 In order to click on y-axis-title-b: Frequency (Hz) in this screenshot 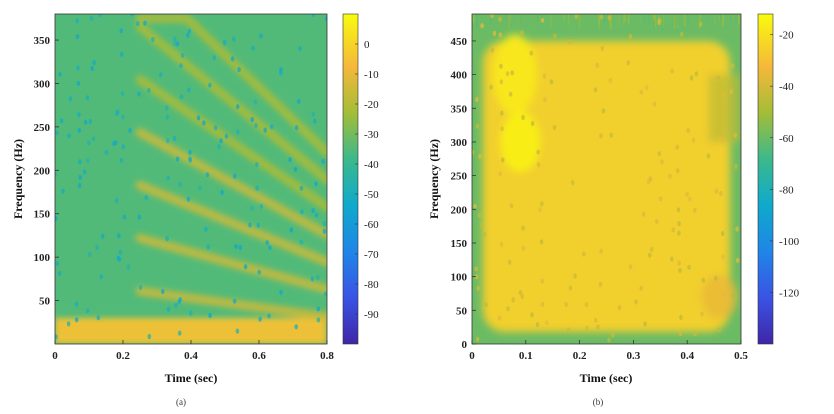, I will do `click(434, 179)`.